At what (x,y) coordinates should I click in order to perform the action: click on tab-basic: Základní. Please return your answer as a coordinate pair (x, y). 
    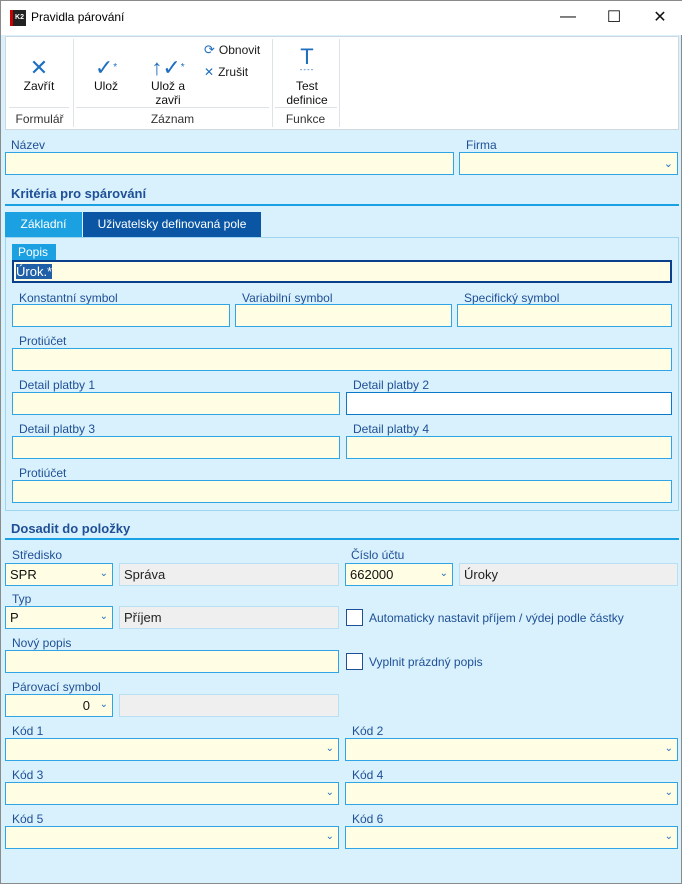
    Looking at the image, I should click on (43, 224).